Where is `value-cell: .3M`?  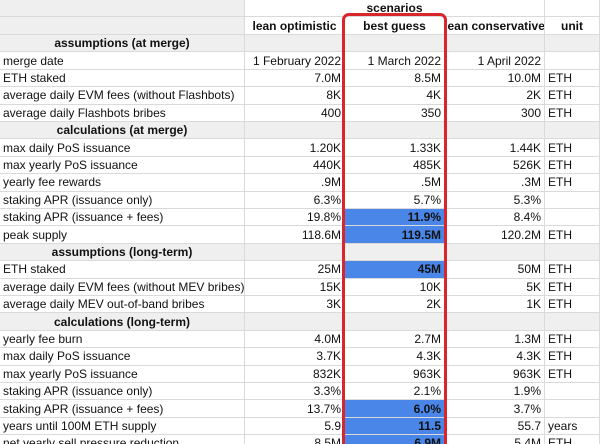
value-cell: .3M is located at coordinates (495, 183).